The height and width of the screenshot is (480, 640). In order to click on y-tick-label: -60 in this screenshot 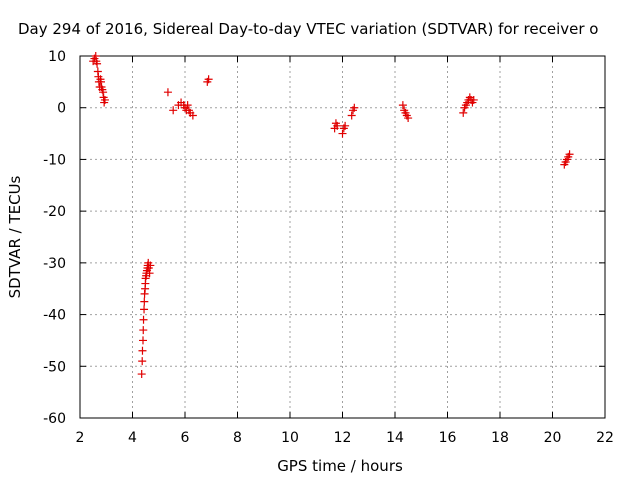, I will do `click(54, 419)`.